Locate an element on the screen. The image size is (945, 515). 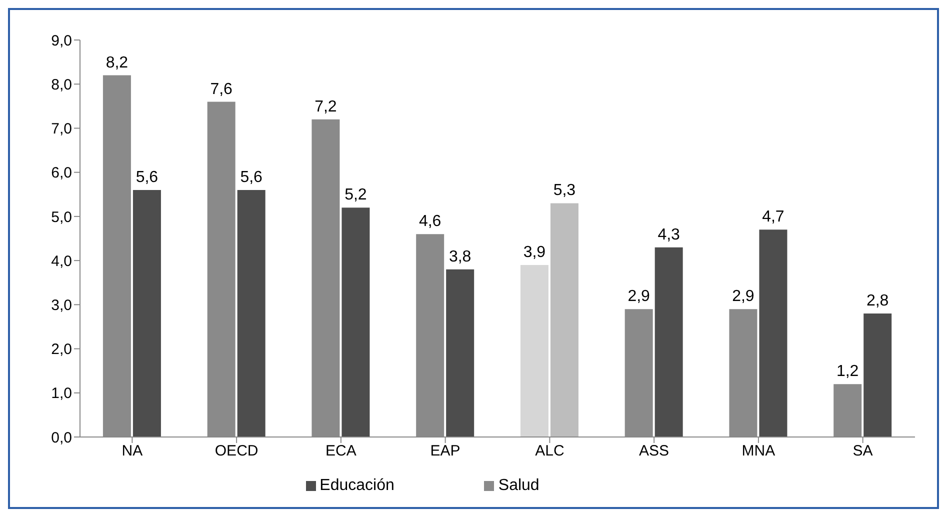
data-label: 1,2 is located at coordinates (847, 371).